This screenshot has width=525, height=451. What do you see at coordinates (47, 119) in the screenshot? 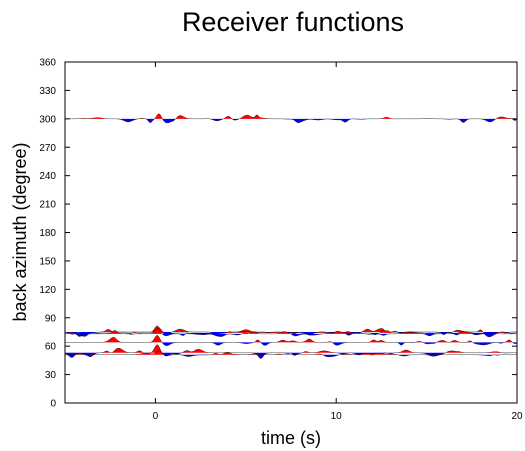
I see `y-tick-label: 300` at bounding box center [47, 119].